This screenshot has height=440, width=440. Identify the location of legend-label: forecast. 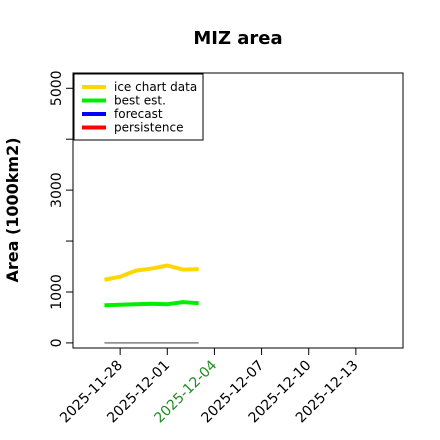
(138, 114).